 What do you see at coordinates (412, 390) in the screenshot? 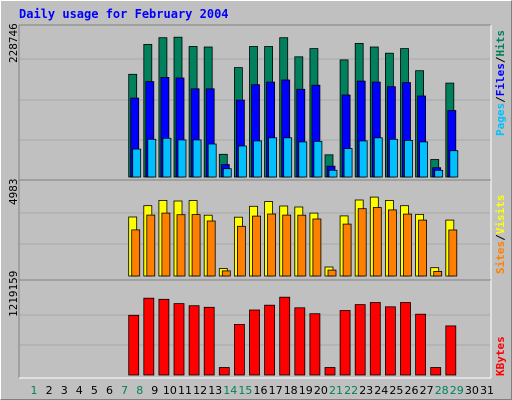
I see `day-label-26: 26` at bounding box center [412, 390].